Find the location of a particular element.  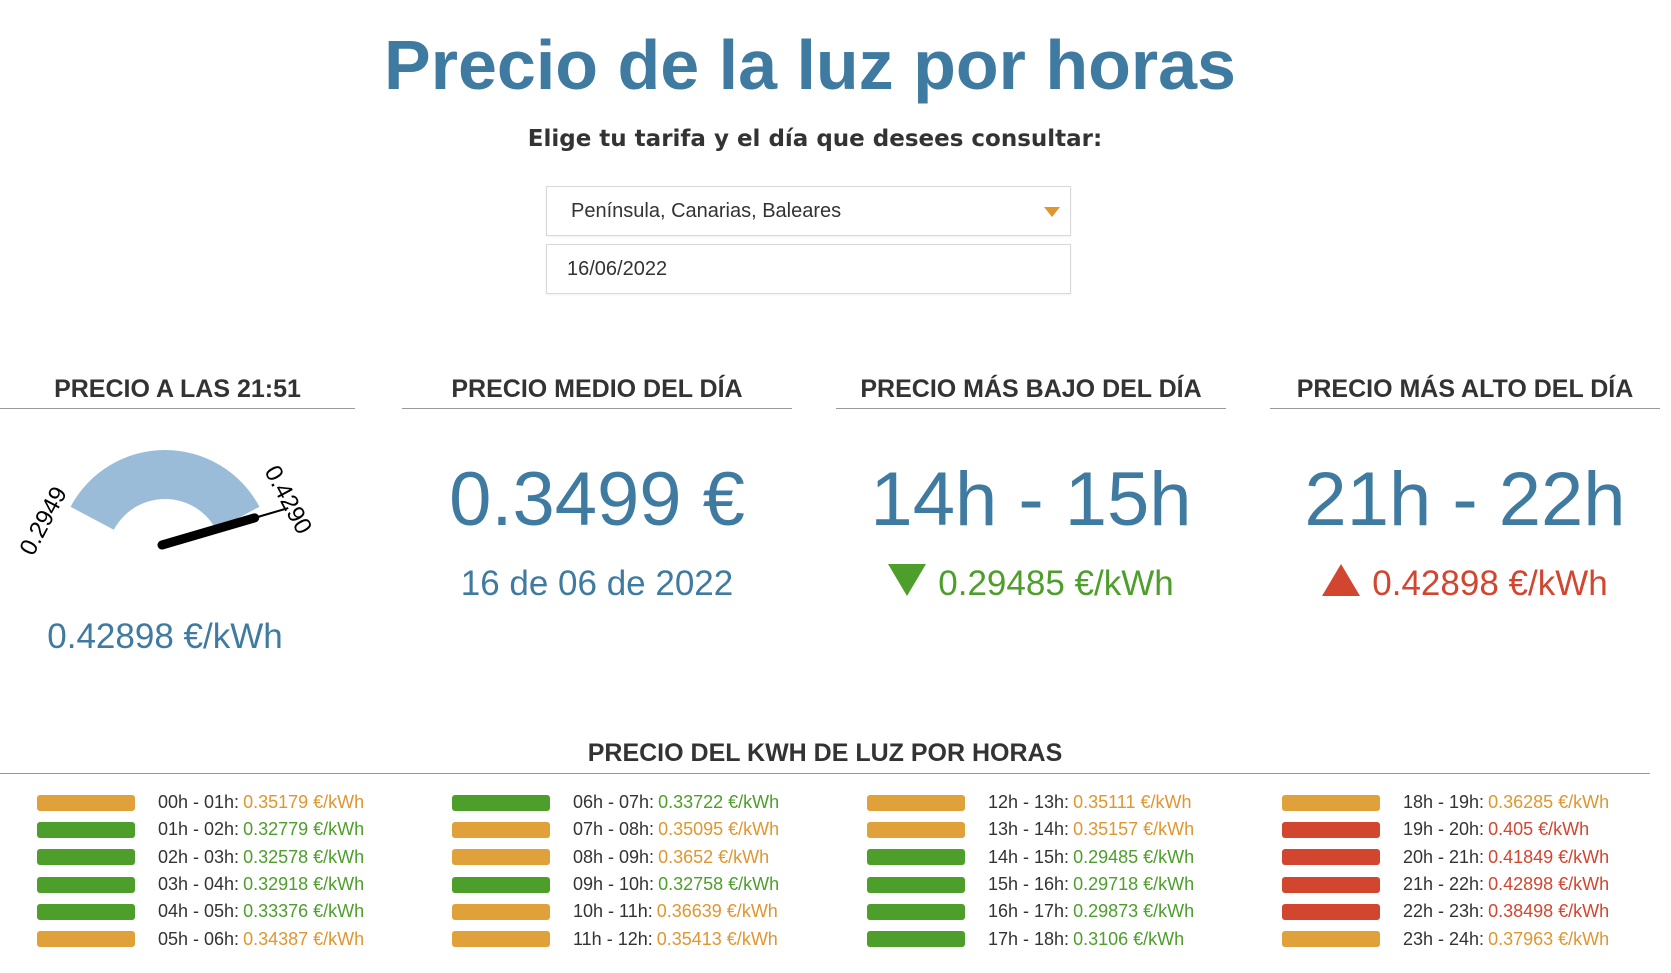

hour-row: 21h - 22h: 0.42898 €/kWh is located at coordinates (1445, 884).